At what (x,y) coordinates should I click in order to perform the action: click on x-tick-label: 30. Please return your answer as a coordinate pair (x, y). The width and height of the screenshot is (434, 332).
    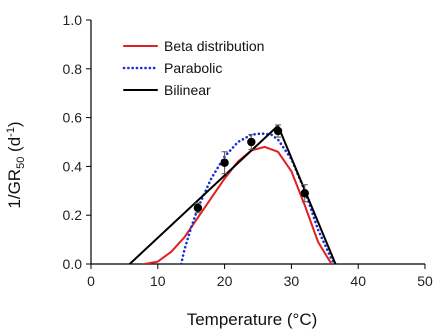
    Looking at the image, I should click on (292, 281).